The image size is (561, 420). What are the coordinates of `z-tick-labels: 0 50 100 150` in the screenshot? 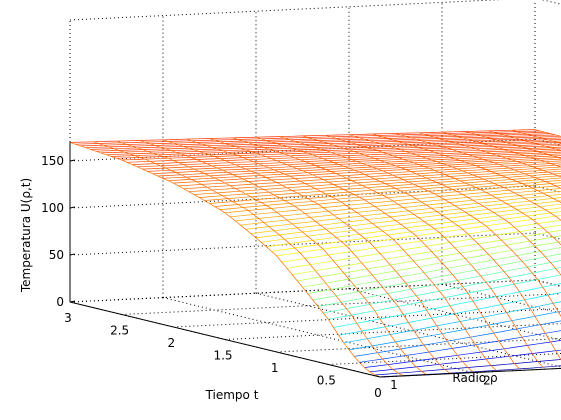 It's located at (58, 231).